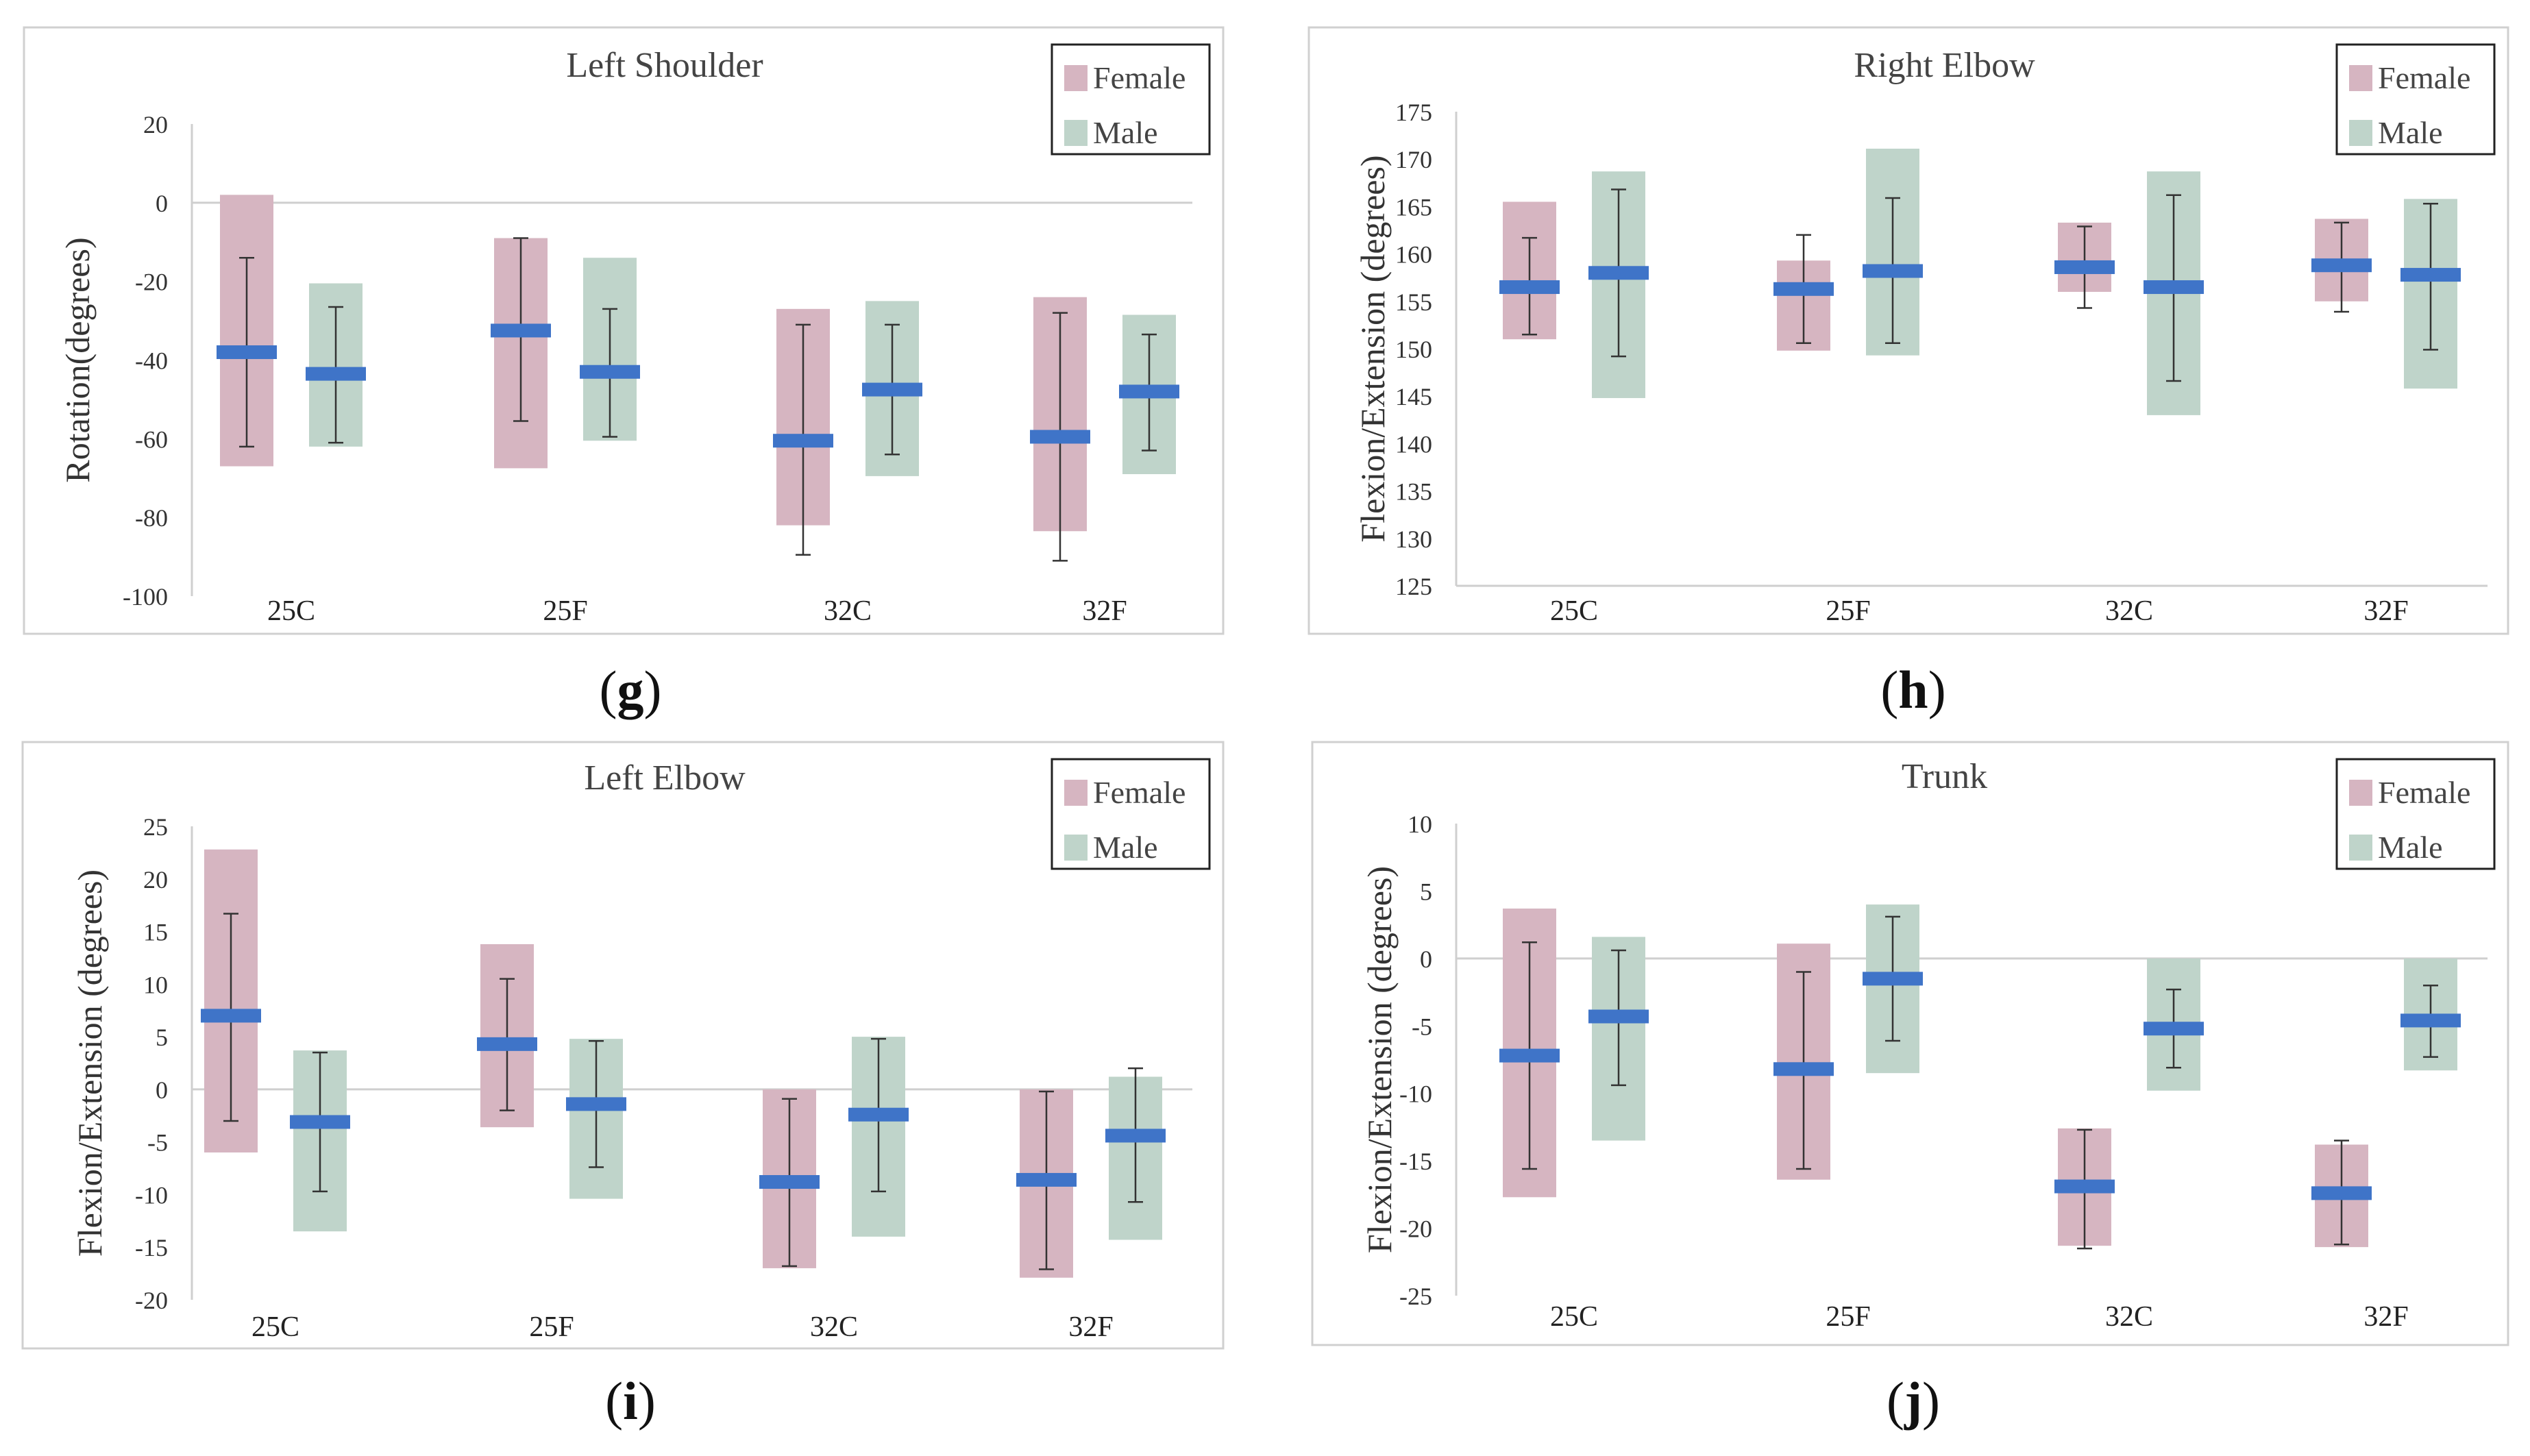 The width and height of the screenshot is (2530, 1456). Describe the element at coordinates (1413, 396) in the screenshot. I see `y-tick-label: 145` at that location.